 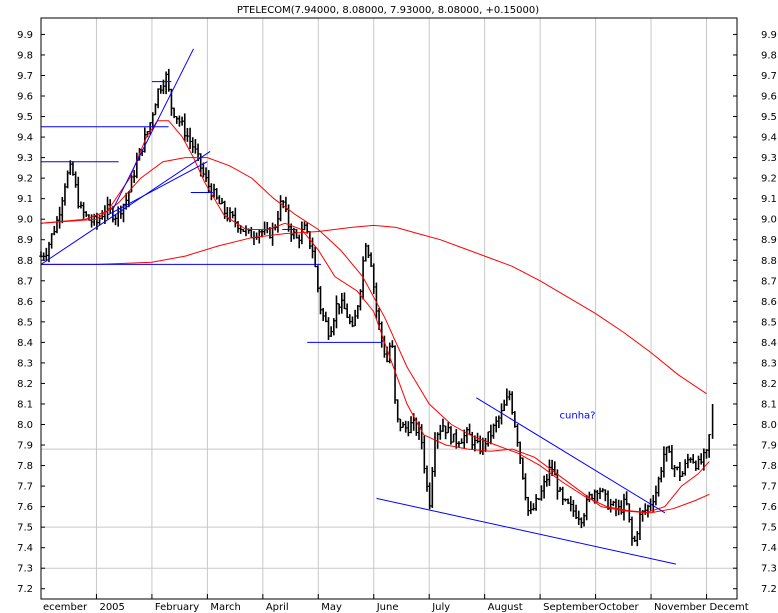 I want to click on y-tick-label-left: 7.2, so click(x=25, y=589).